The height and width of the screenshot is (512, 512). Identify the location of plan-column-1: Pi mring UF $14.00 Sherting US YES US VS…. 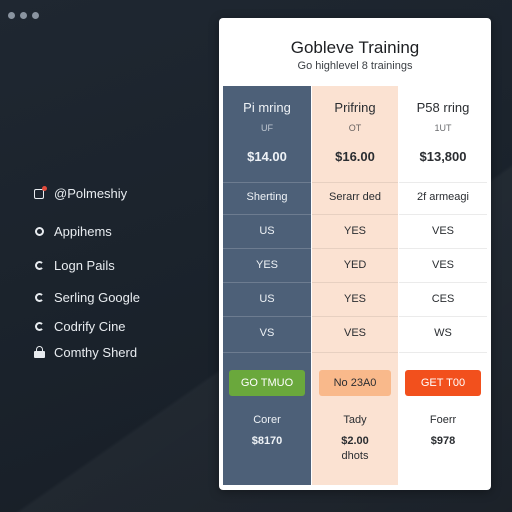
(267, 285).